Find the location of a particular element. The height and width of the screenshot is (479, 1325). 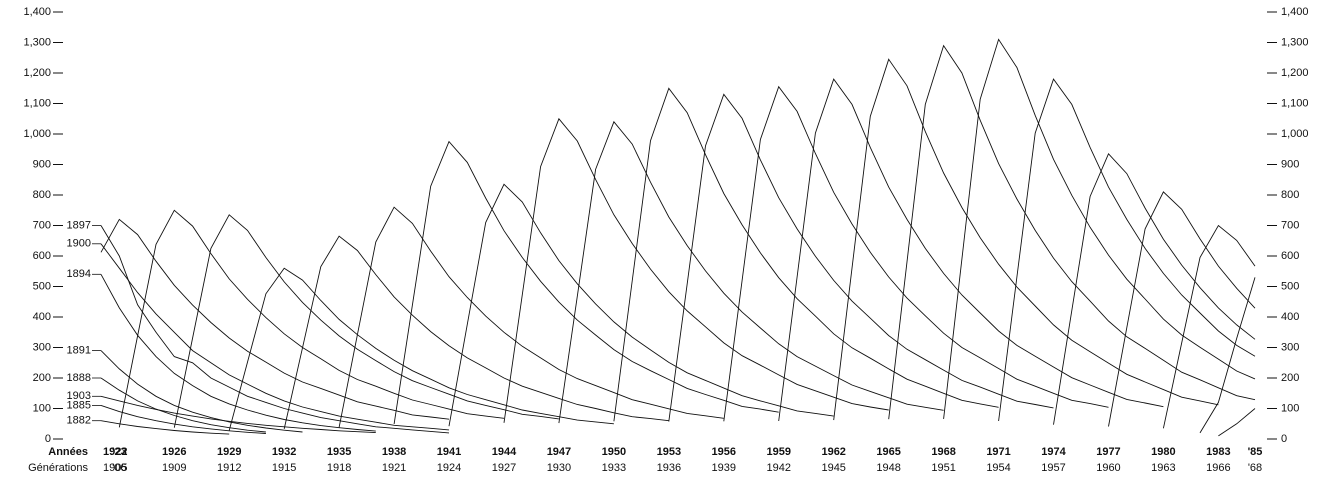

series-label: 1888 is located at coordinates (79, 378).